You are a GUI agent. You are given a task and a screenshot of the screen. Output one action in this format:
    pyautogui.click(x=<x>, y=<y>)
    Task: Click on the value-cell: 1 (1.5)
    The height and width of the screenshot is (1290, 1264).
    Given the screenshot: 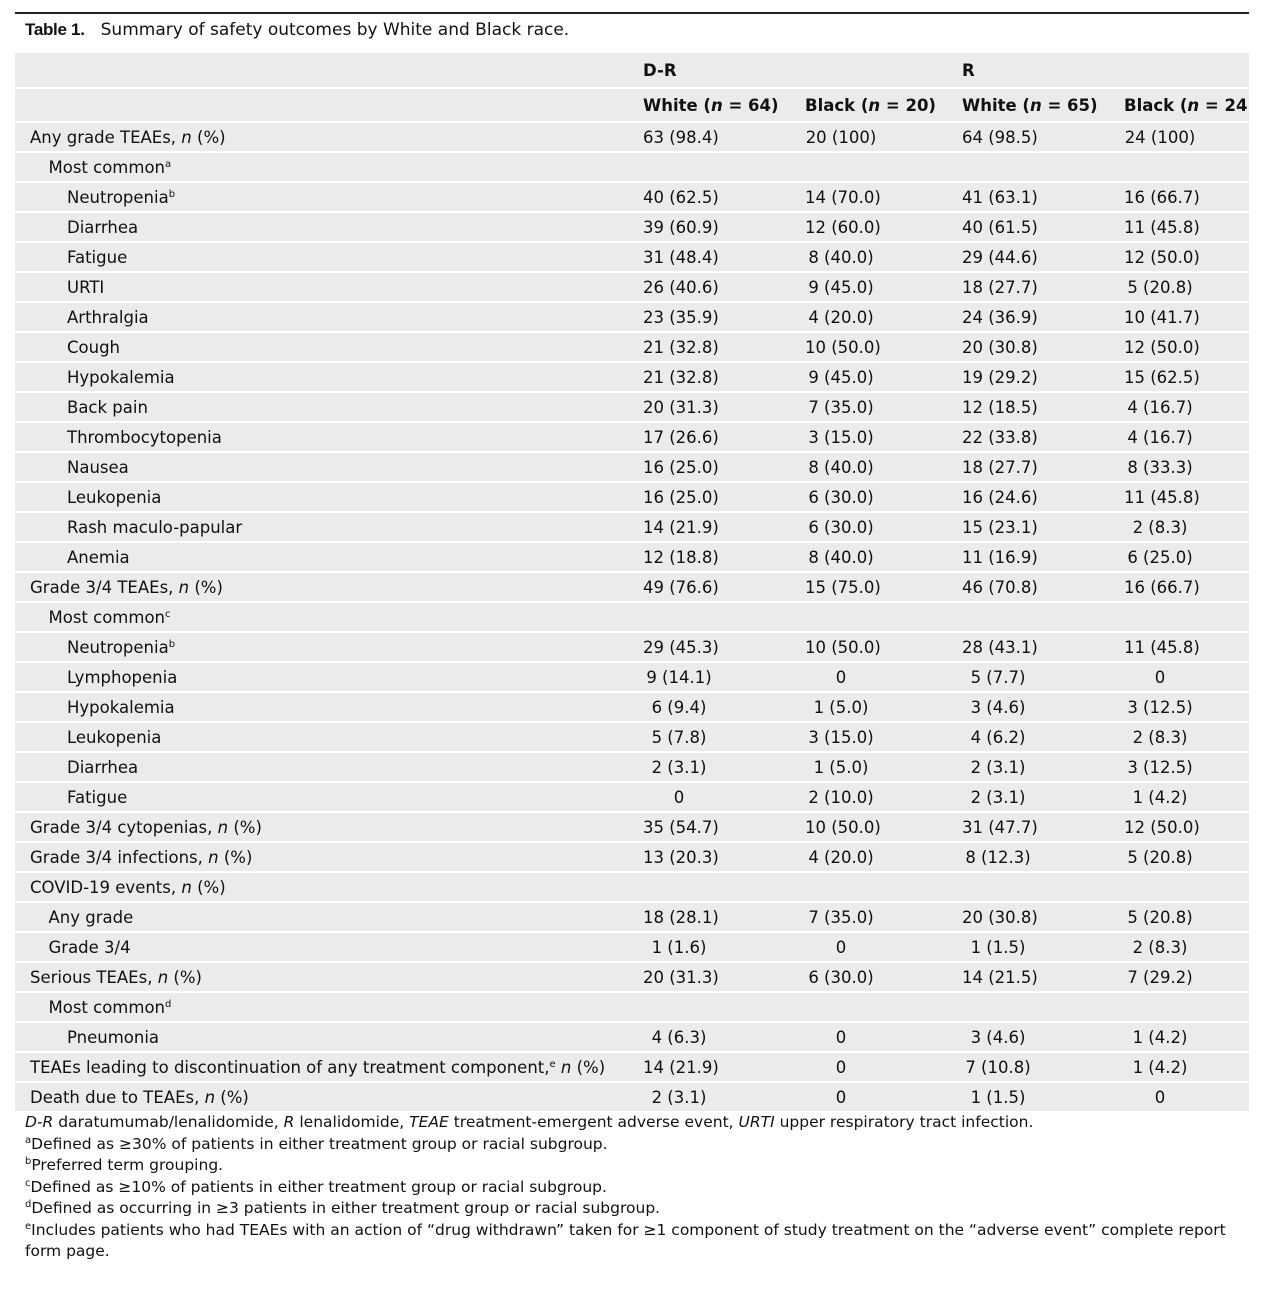 What is the action you would take?
    pyautogui.click(x=1043, y=947)
    